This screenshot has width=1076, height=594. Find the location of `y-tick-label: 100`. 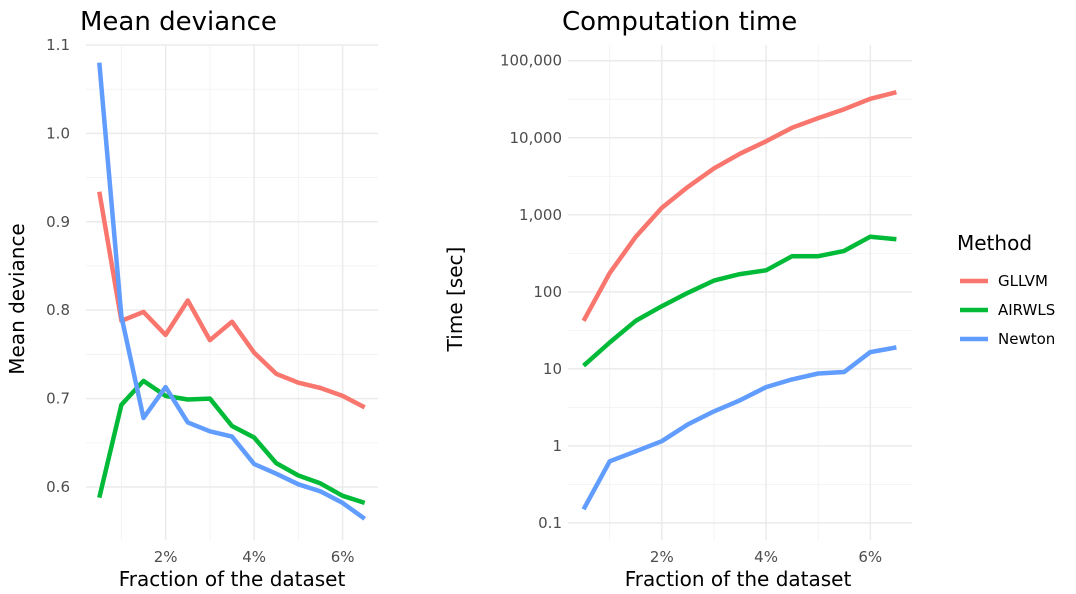

y-tick-label: 100 is located at coordinates (547, 292).